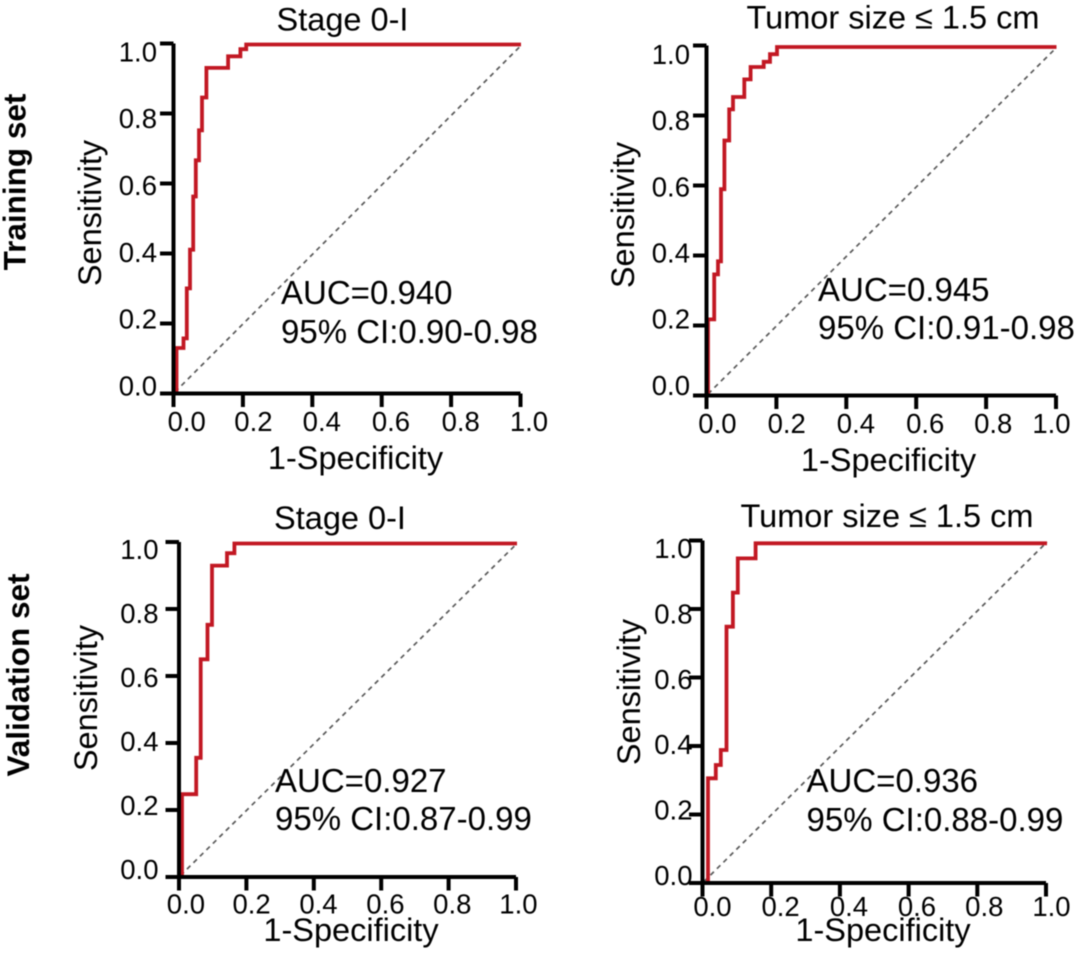 This screenshot has height=962, width=1080. What do you see at coordinates (367, 292) in the screenshot?
I see `svg-text: AUC=0.940` at bounding box center [367, 292].